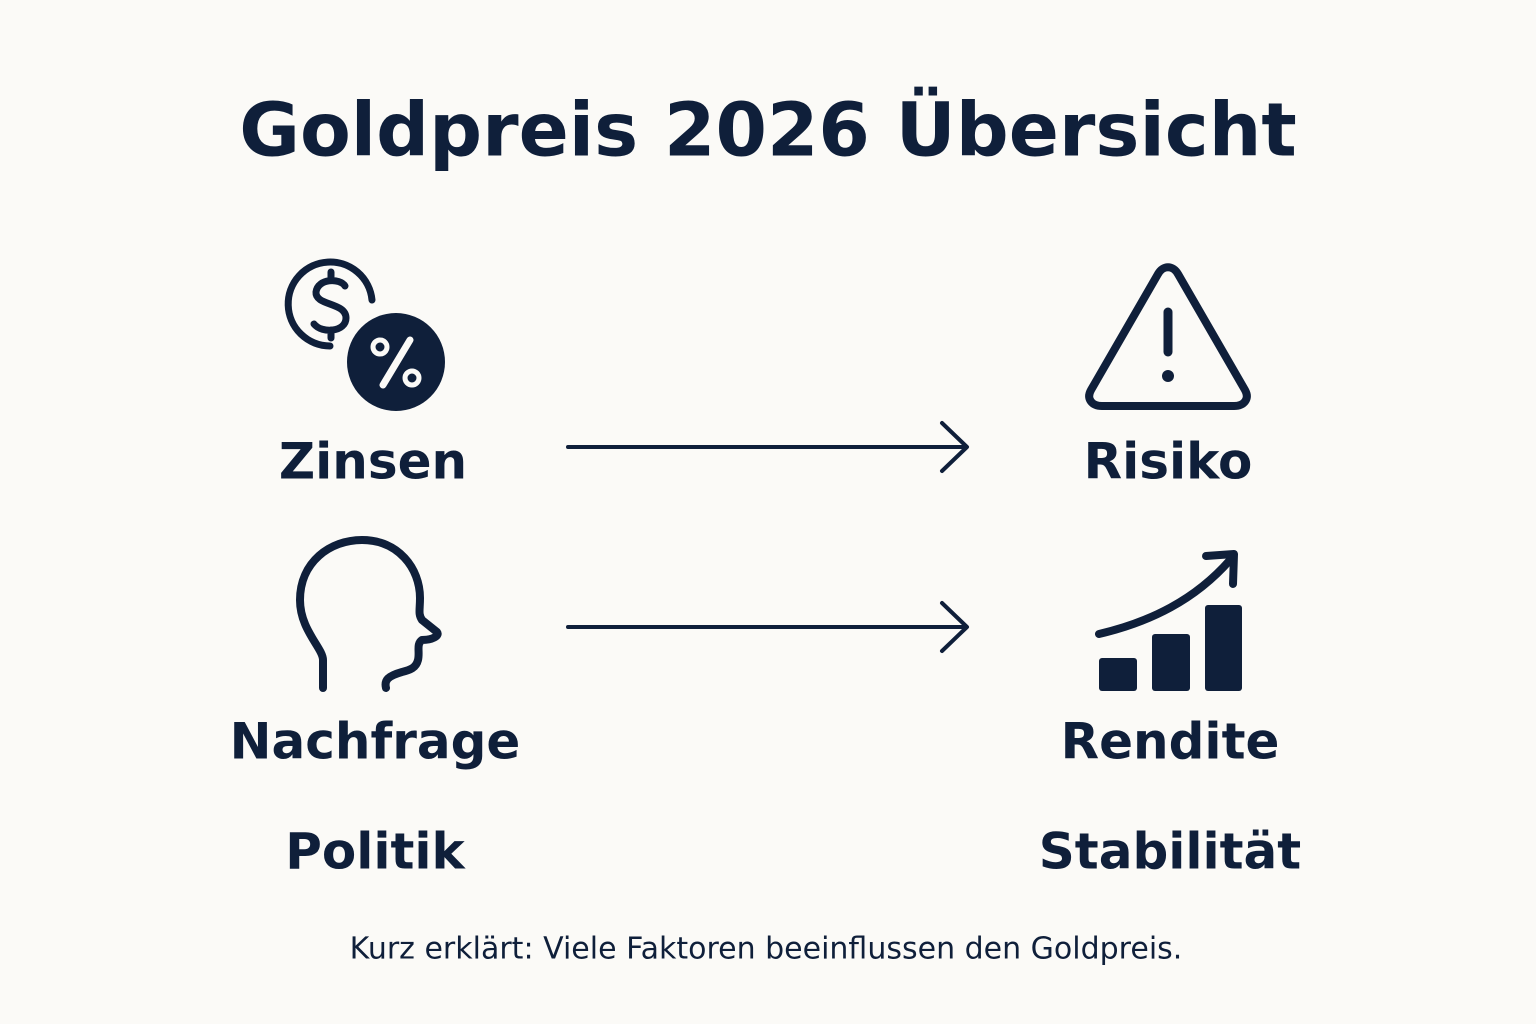 The image size is (1536, 1024). Describe the element at coordinates (1170, 852) in the screenshot. I see `effect-label: Stabilität` at that location.